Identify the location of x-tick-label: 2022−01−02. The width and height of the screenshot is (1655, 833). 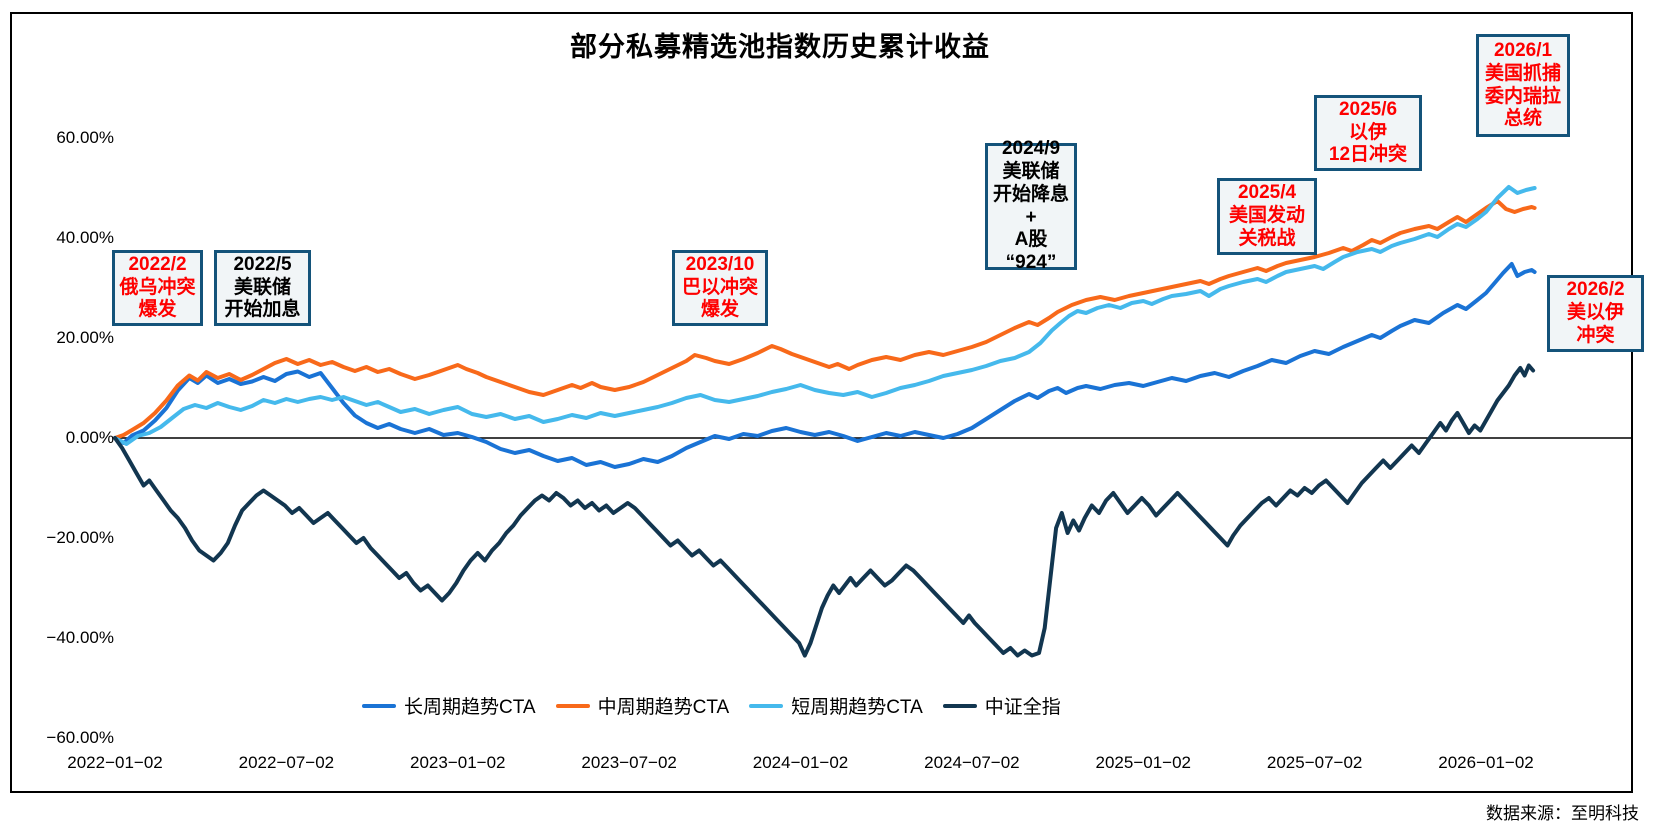
(115, 762).